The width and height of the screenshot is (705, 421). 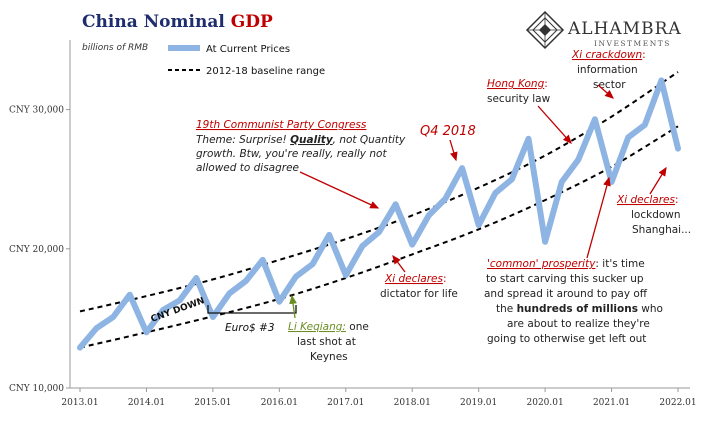 I want to click on ann-xi-crackdown-arrow, so click(x=605, y=91).